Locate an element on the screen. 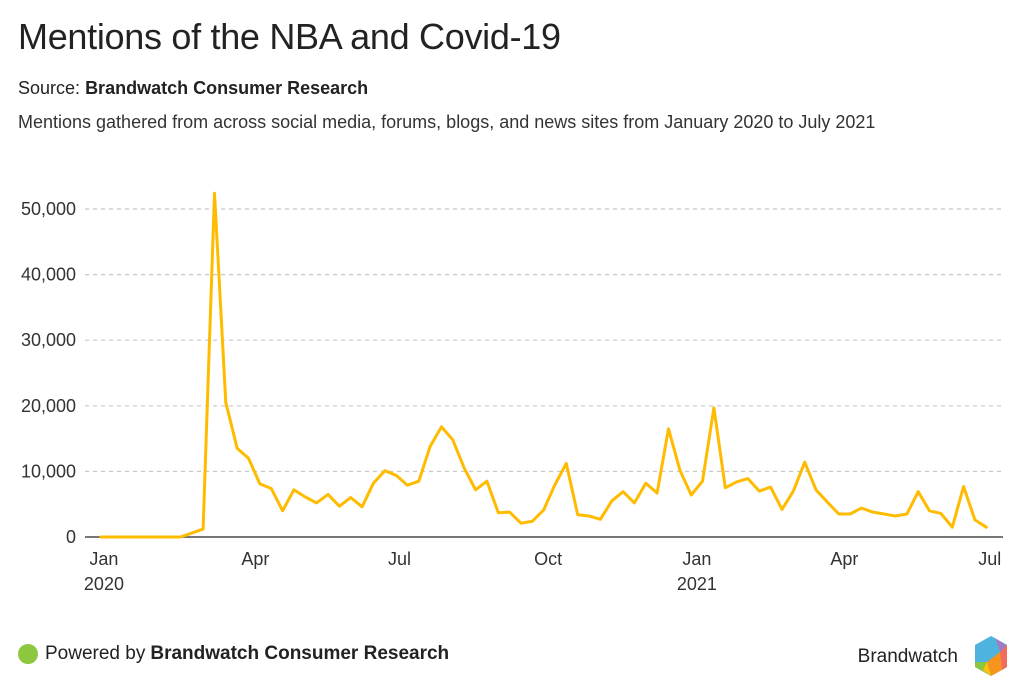 The height and width of the screenshot is (694, 1024). source-name: Brandwatch Consumer Research is located at coordinates (227, 88).